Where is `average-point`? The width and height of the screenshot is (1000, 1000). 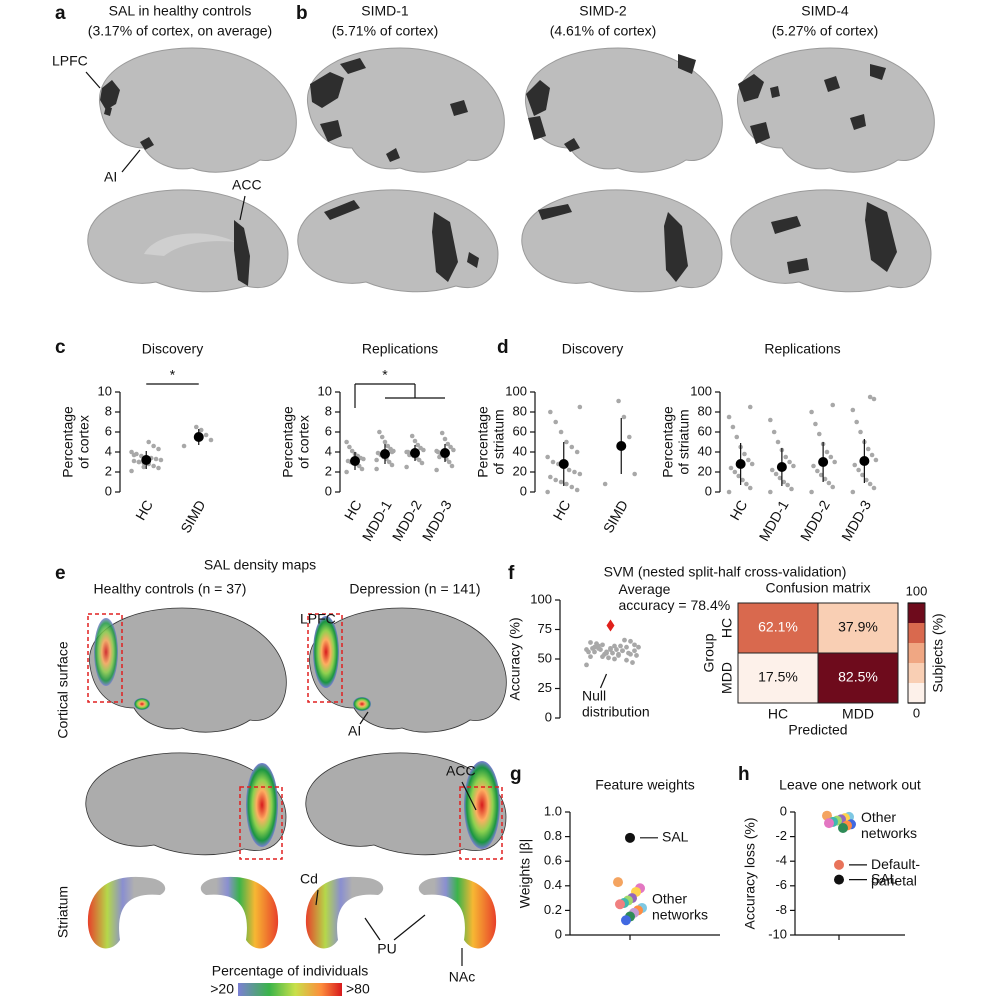
average-point is located at coordinates (610, 625).